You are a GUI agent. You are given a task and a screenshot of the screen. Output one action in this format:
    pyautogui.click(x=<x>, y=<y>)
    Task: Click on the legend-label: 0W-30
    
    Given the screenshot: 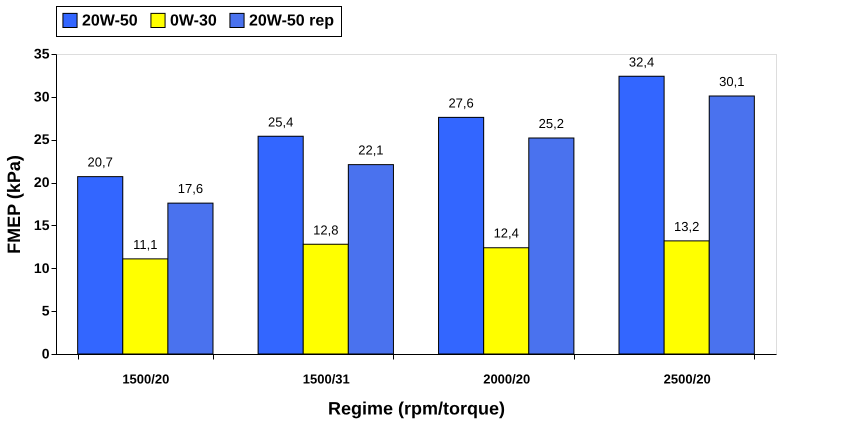 What is the action you would take?
    pyautogui.click(x=193, y=21)
    